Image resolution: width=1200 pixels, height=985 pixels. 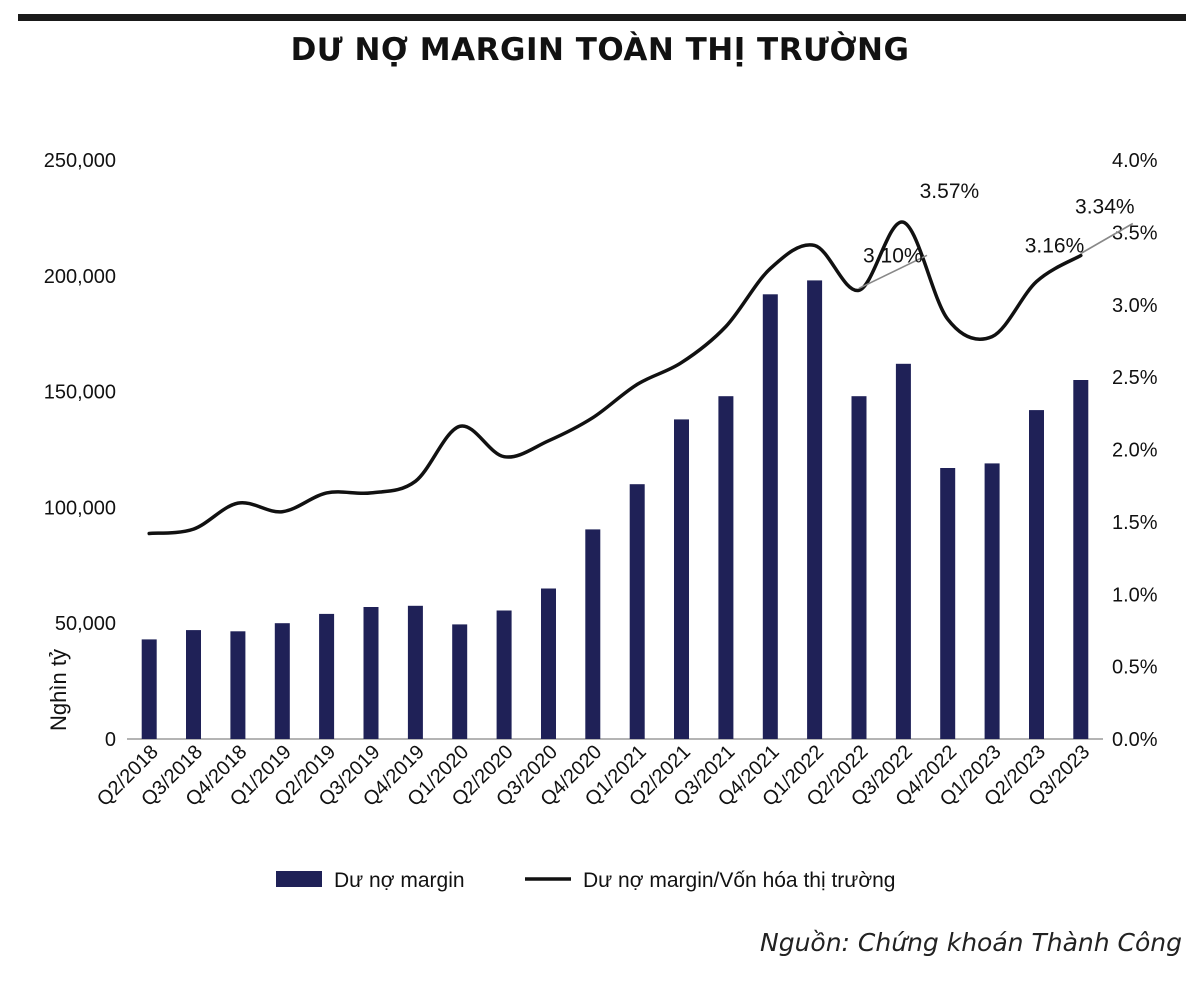 I want to click on bar-Q2/2023, so click(x=1036, y=574).